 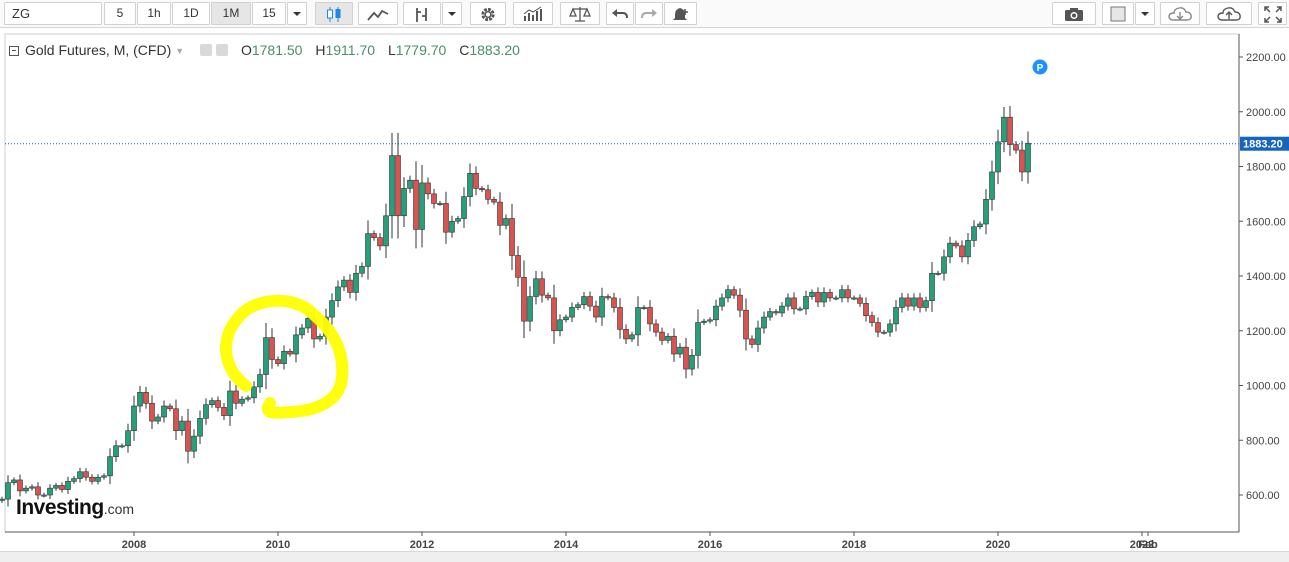 I want to click on indicators-dropdown-button, so click(x=452, y=13).